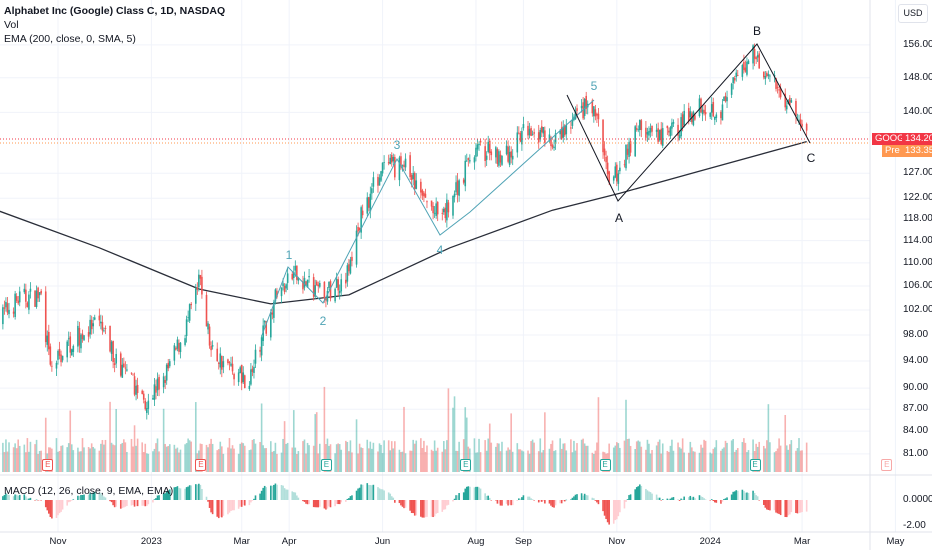 The width and height of the screenshot is (932, 550). Describe the element at coordinates (913, 13) in the screenshot. I see `currency-button: USD` at that location.